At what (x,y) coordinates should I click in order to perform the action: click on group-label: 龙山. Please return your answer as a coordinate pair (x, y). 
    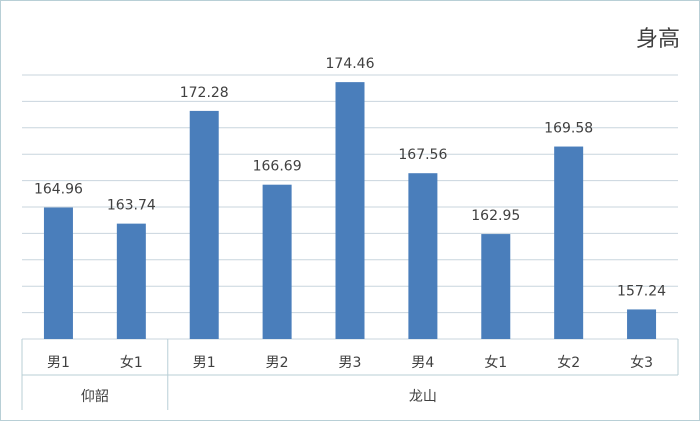
    Looking at the image, I should click on (423, 397).